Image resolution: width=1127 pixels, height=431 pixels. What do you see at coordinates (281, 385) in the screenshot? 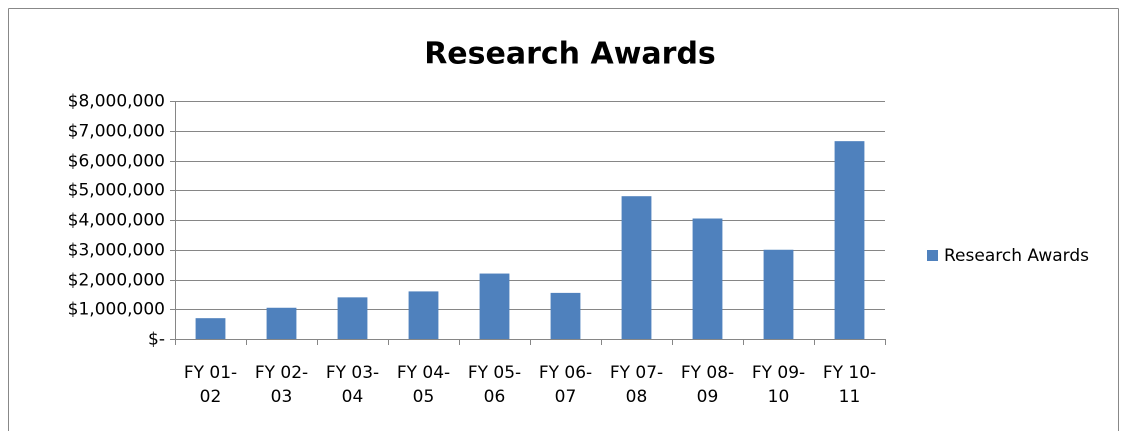
I see `x-tick-label: FY 02-03` at bounding box center [281, 385].